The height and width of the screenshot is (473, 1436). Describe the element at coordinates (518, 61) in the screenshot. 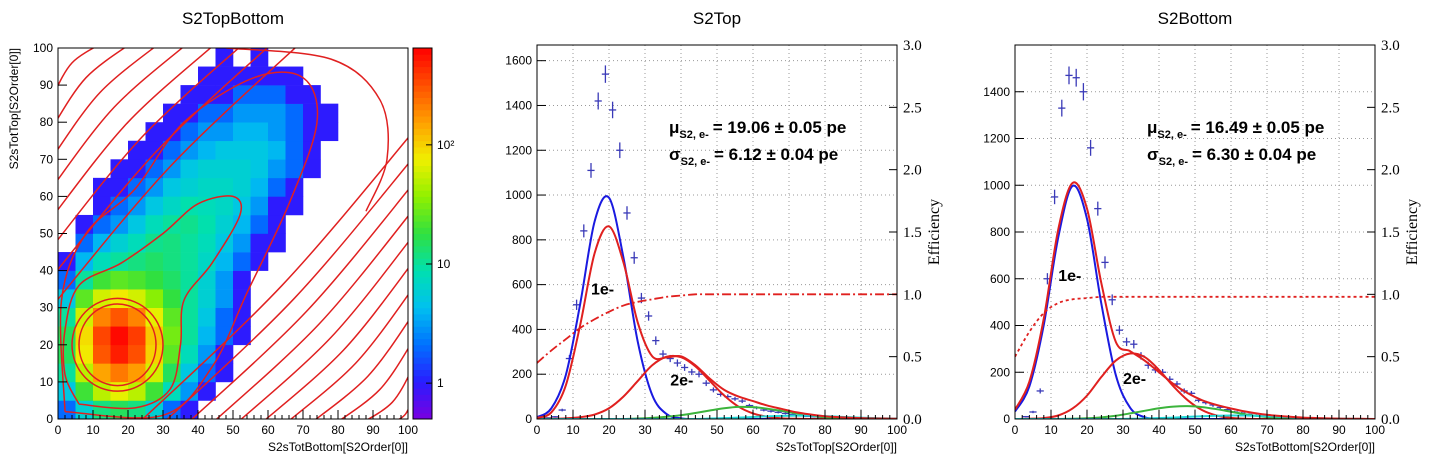

I see `y-tick-label: 1600` at that location.